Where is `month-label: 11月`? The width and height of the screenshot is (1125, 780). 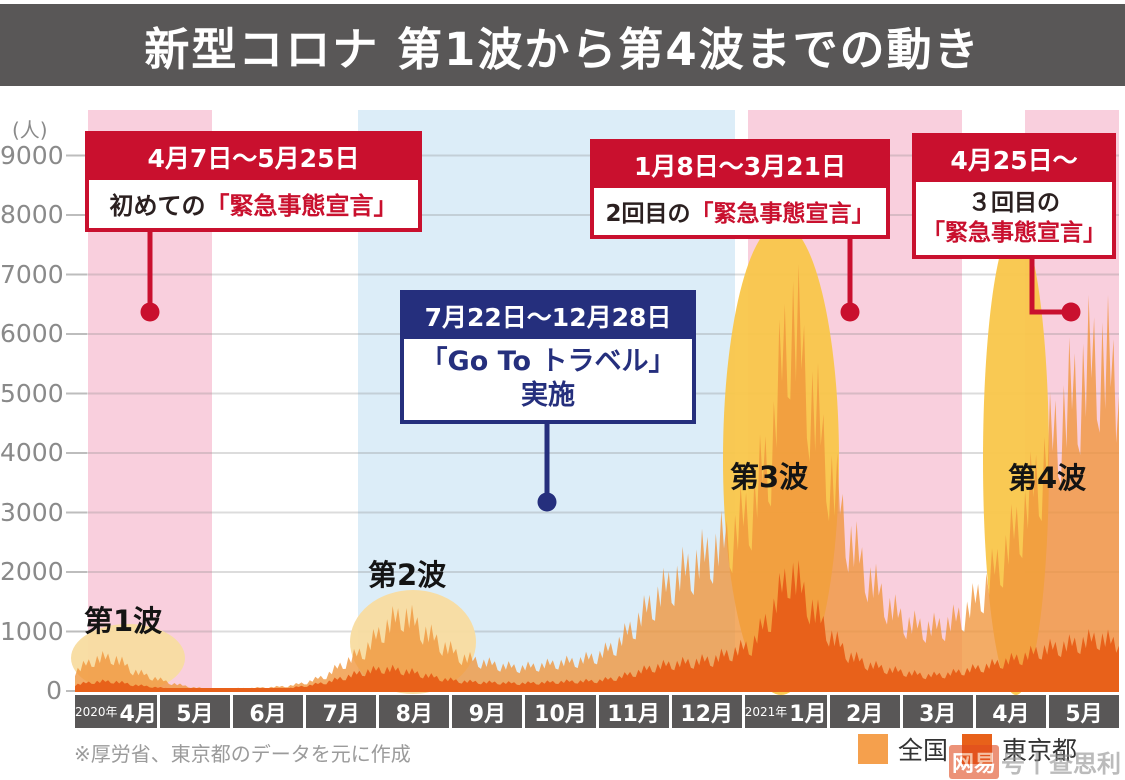
month-label: 11月 is located at coordinates (633, 714).